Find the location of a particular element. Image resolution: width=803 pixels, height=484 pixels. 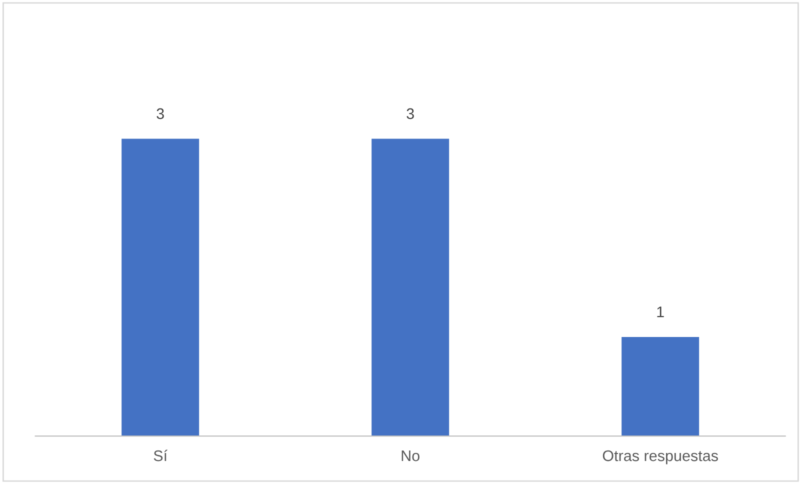

x-tick-label: Sí is located at coordinates (161, 456).